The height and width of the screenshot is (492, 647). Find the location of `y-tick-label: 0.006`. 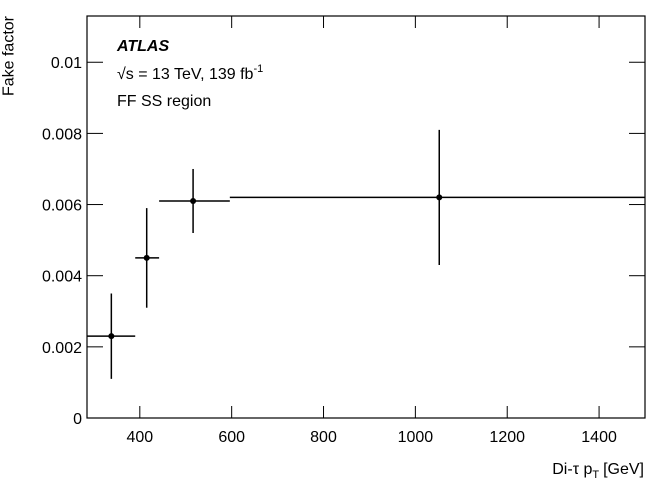

y-tick-label: 0.006 is located at coordinates (62, 206).